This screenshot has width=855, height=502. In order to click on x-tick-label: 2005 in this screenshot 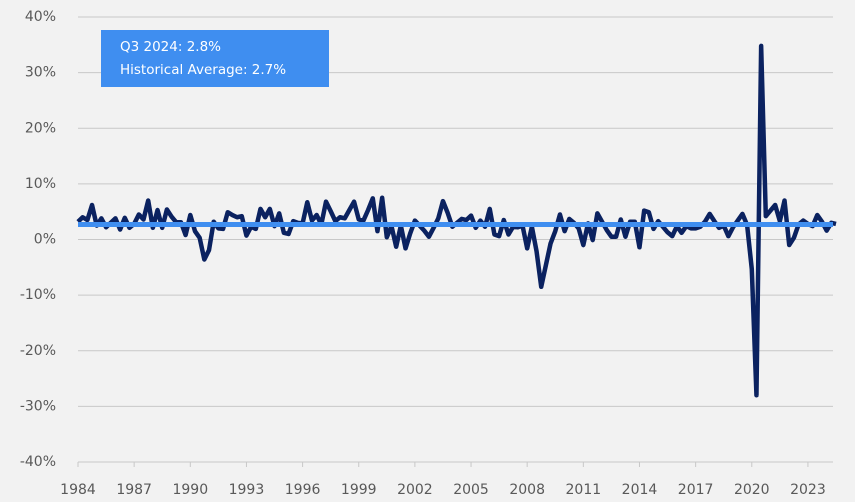, I will do `click(471, 490)`.